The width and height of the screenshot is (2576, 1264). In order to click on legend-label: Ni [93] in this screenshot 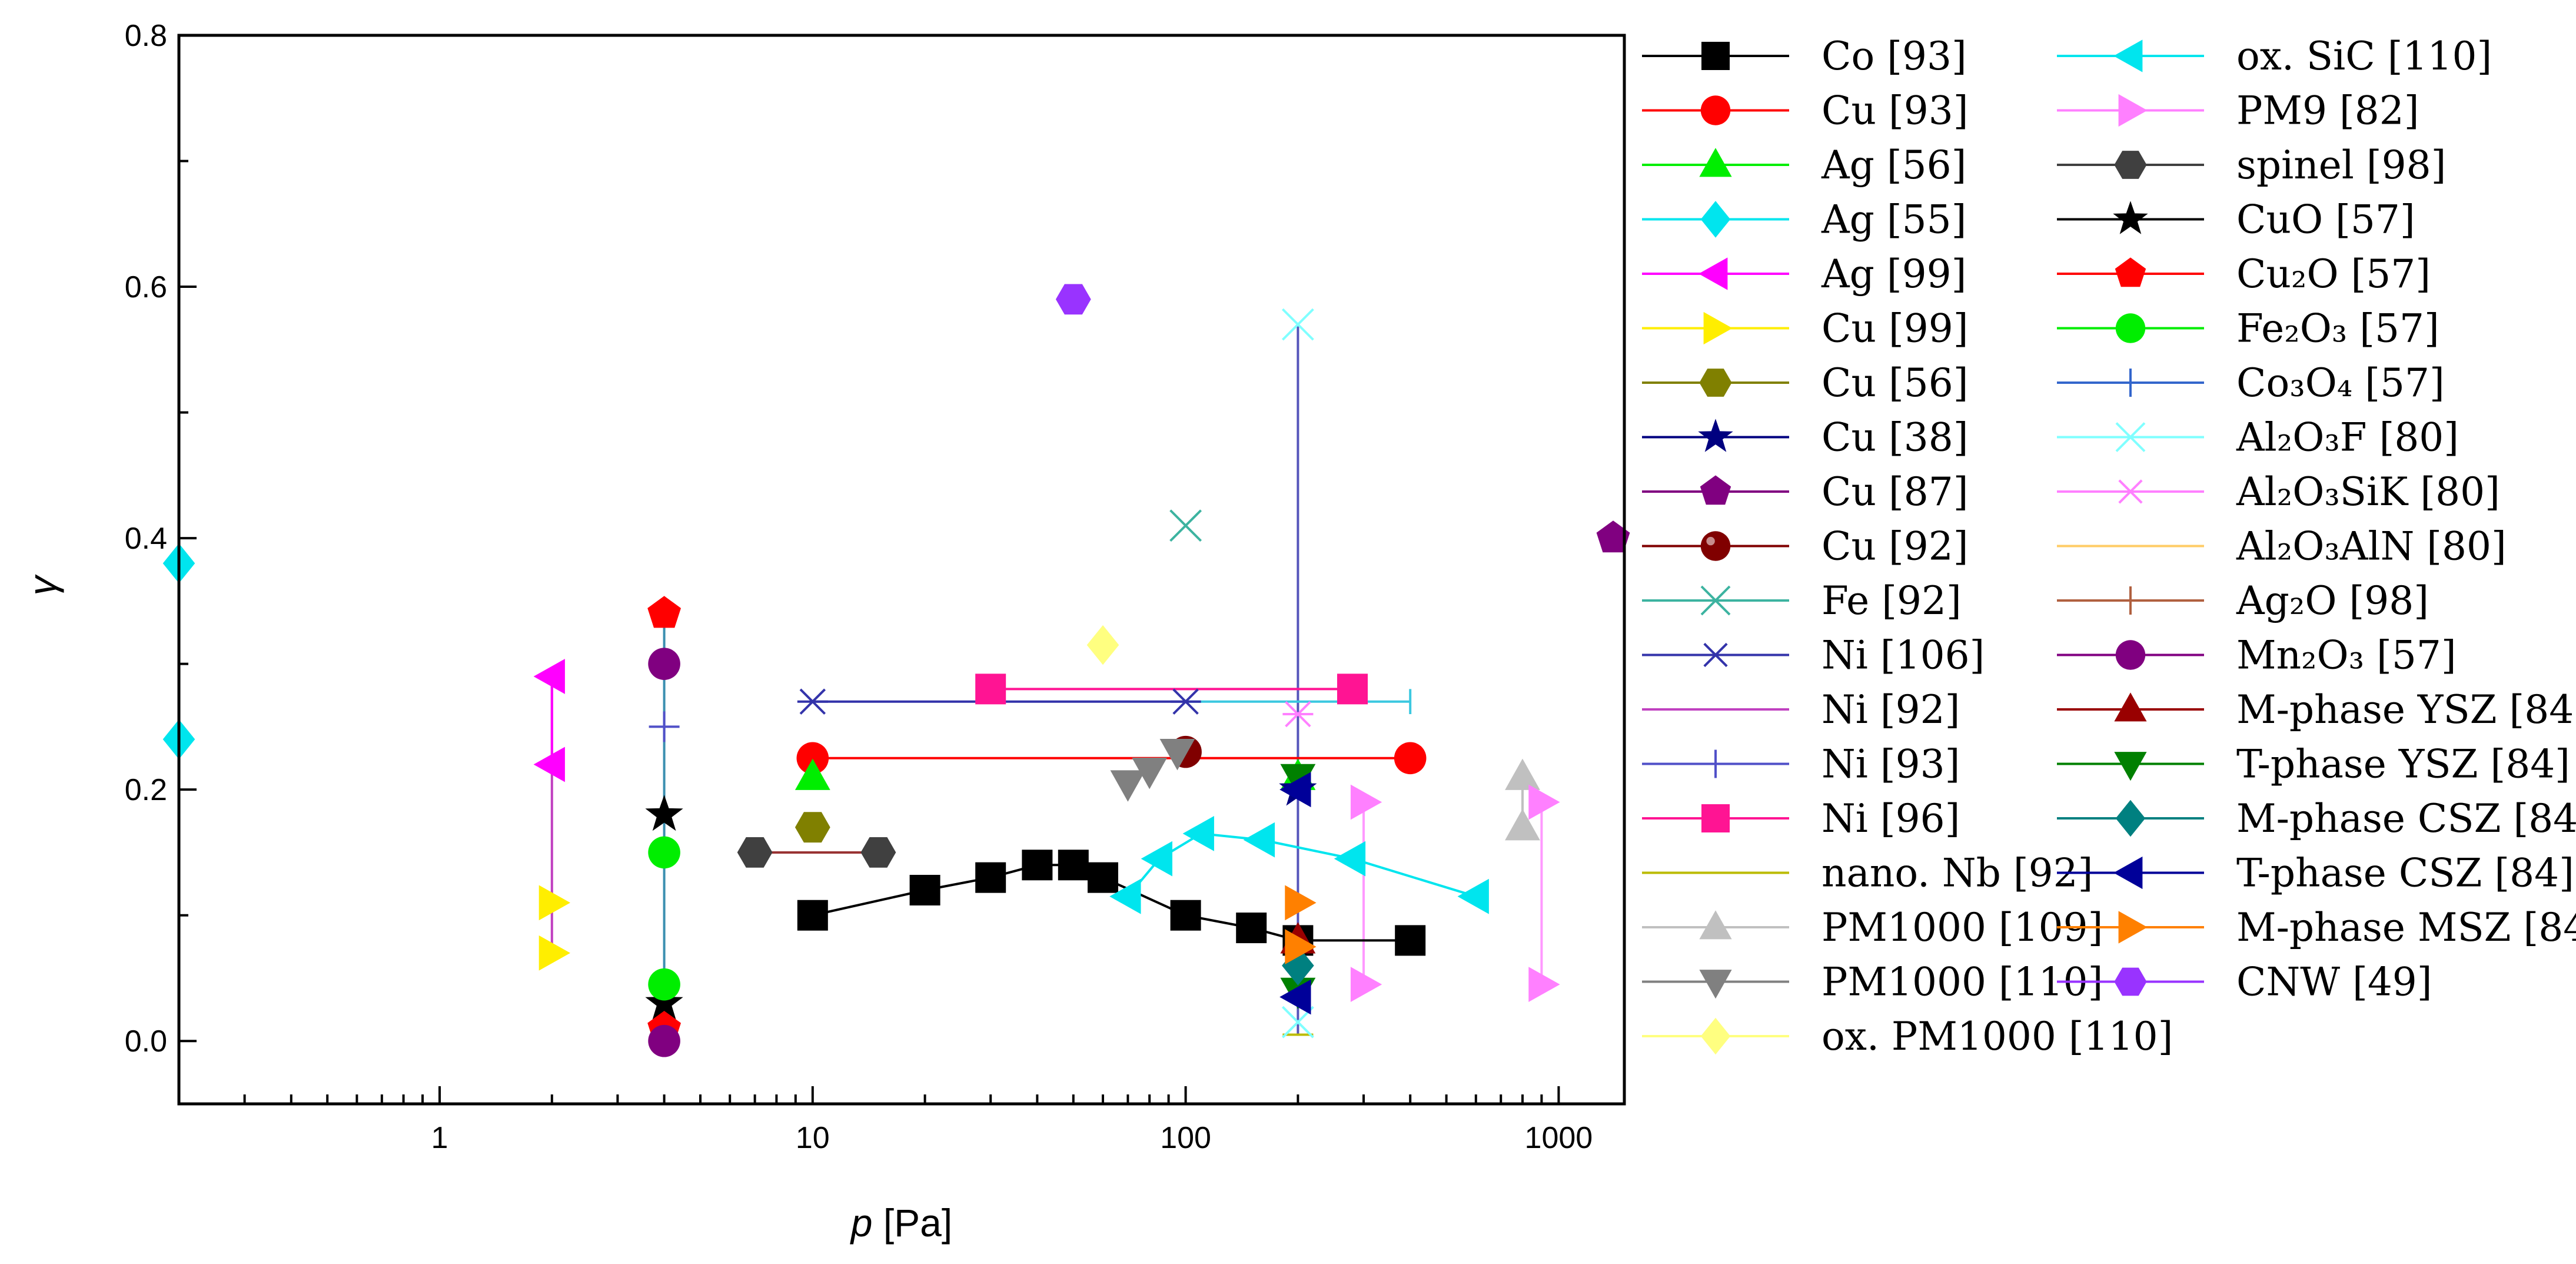, I will do `click(1891, 764)`.